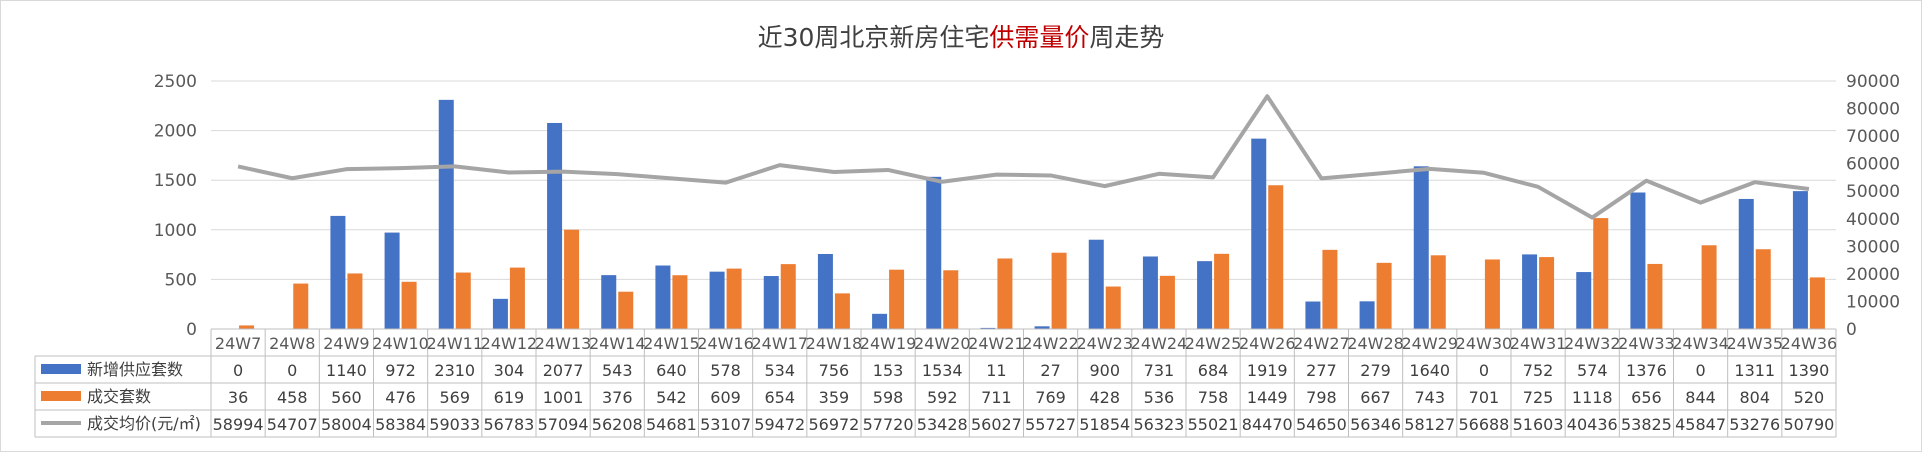 Image resolution: width=1922 pixels, height=452 pixels. Describe the element at coordinates (454, 343) in the screenshot. I see `category-label: 24W11` at that location.